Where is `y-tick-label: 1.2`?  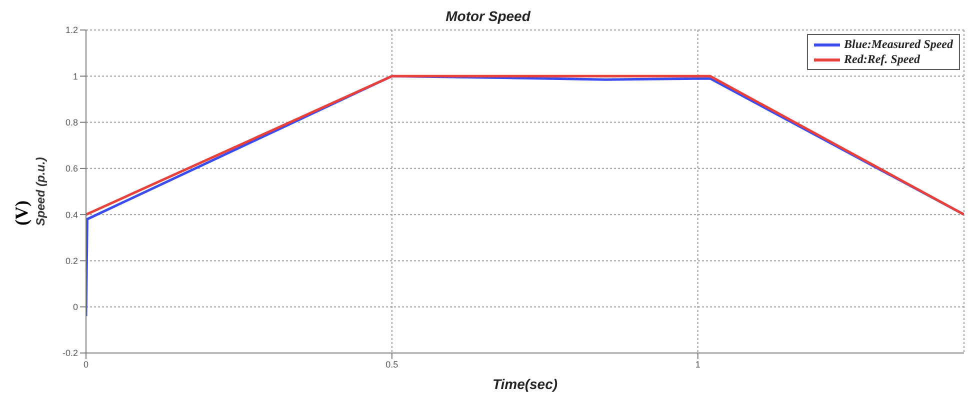
y-tick-label: 1.2 is located at coordinates (71, 30).